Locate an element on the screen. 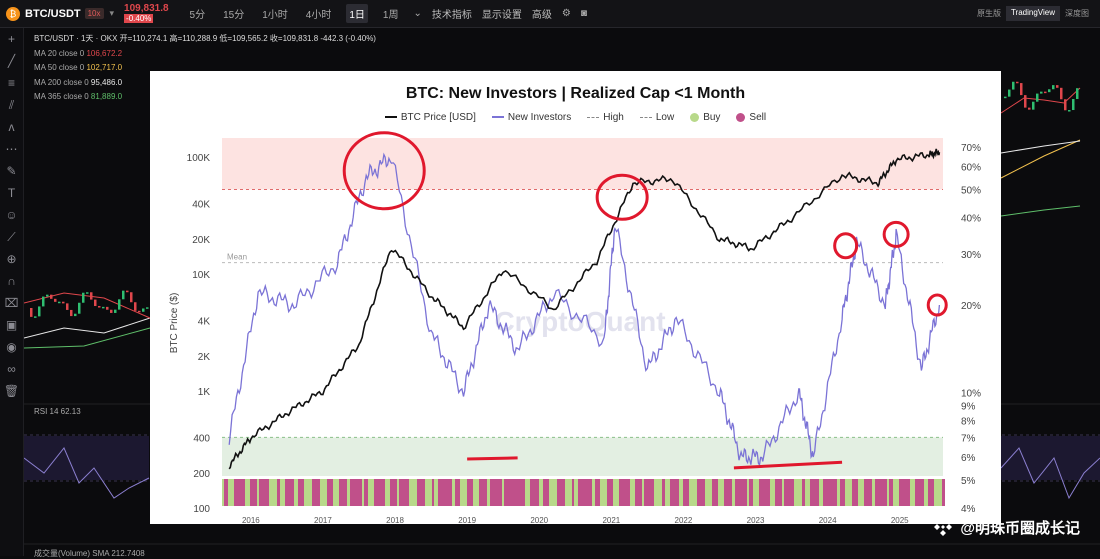 The image size is (1100, 559). leverage-badge: 10x is located at coordinates (94, 13).